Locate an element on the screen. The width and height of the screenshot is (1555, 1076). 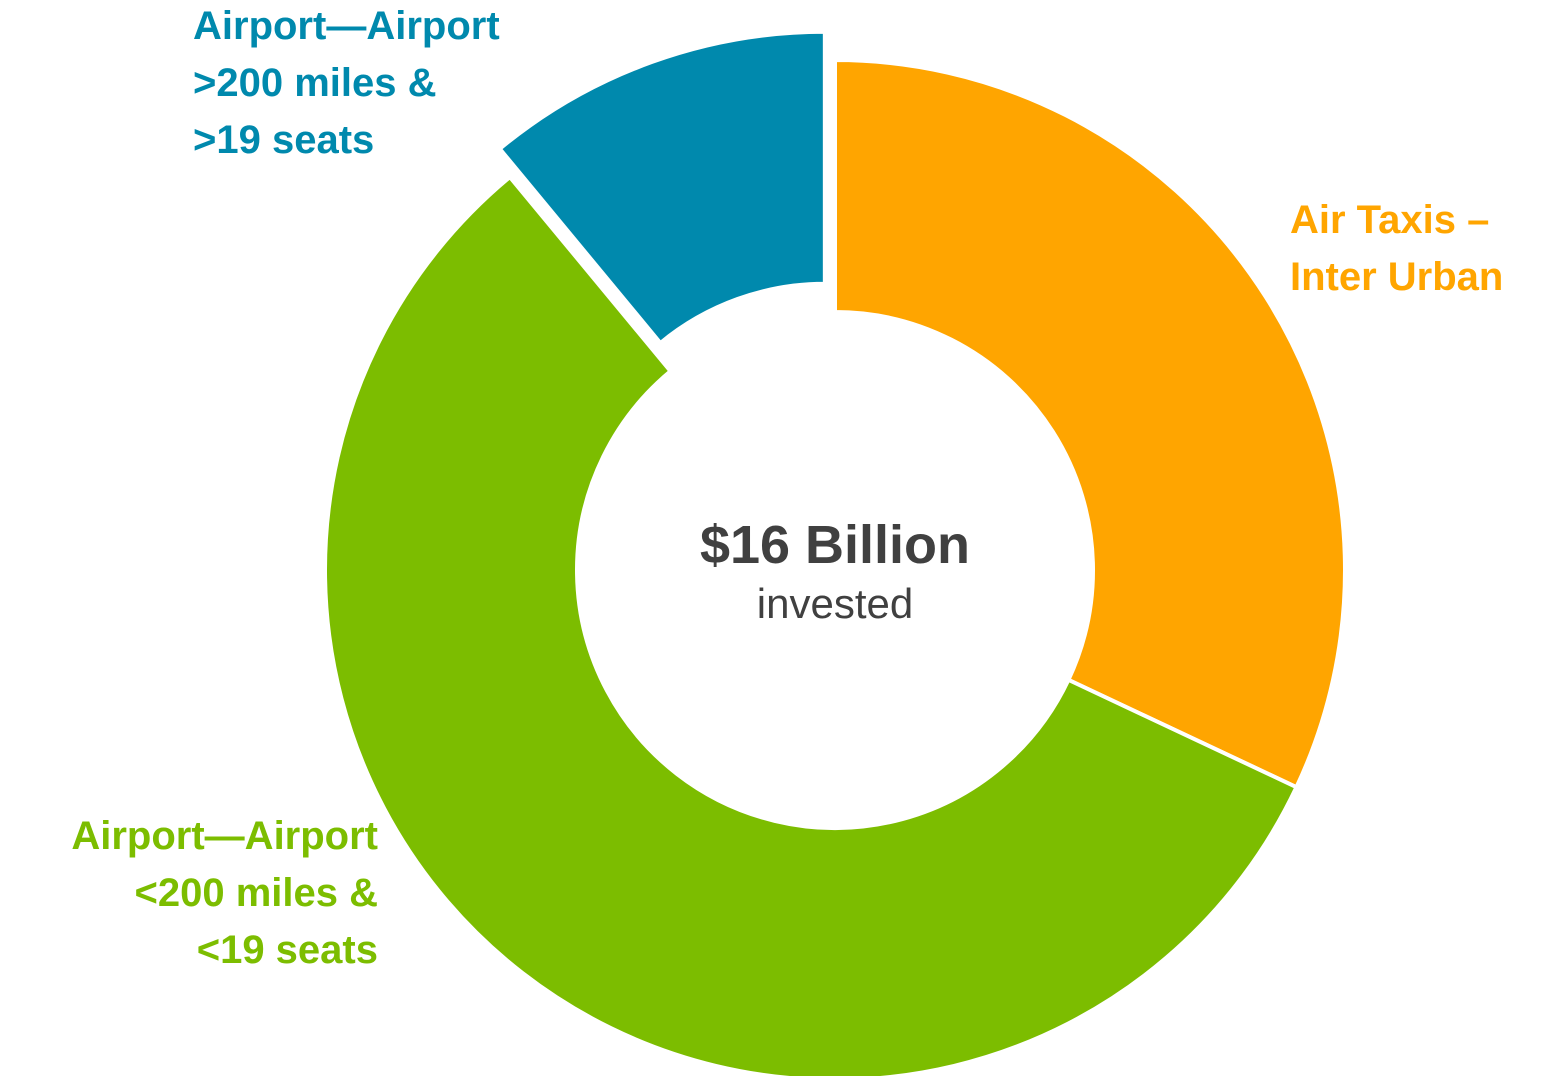
slice-label-line: <19 seats is located at coordinates (287, 950).